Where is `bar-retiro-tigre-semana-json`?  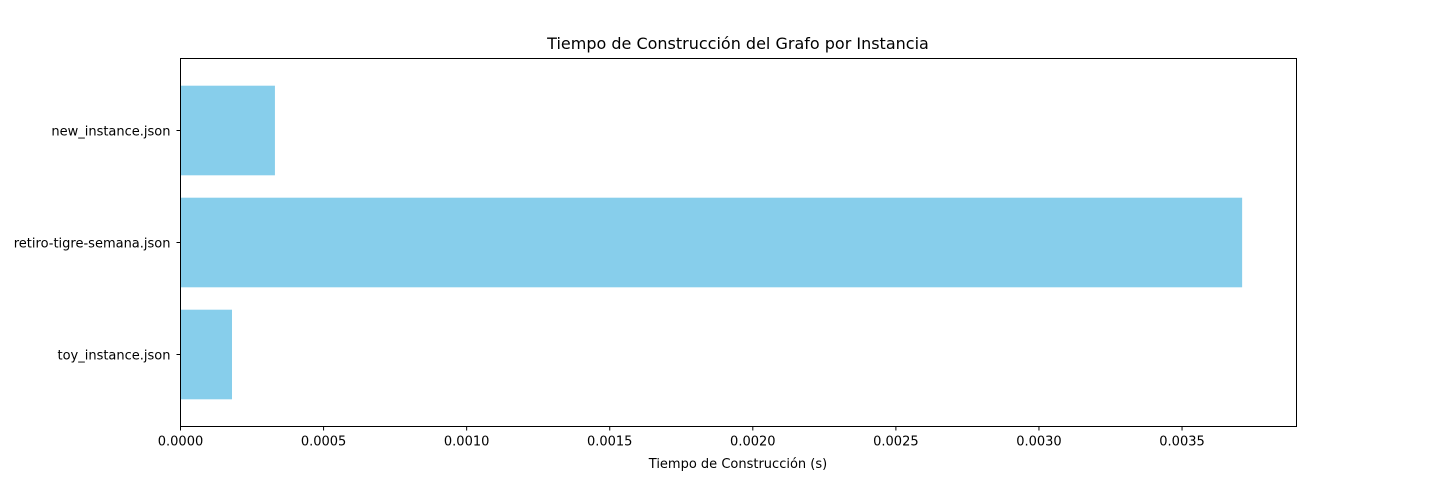 bar-retiro-tigre-semana-json is located at coordinates (711, 242).